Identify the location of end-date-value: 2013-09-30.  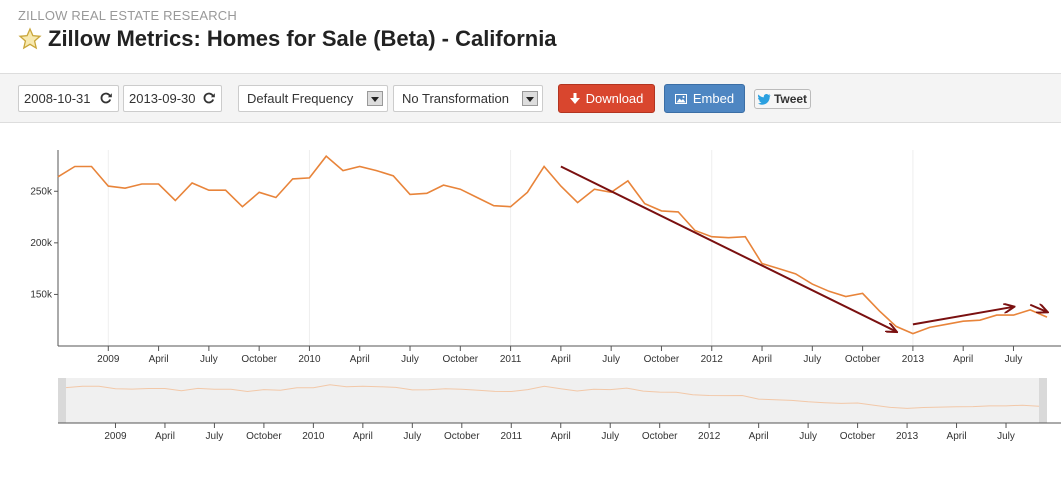
(162, 98).